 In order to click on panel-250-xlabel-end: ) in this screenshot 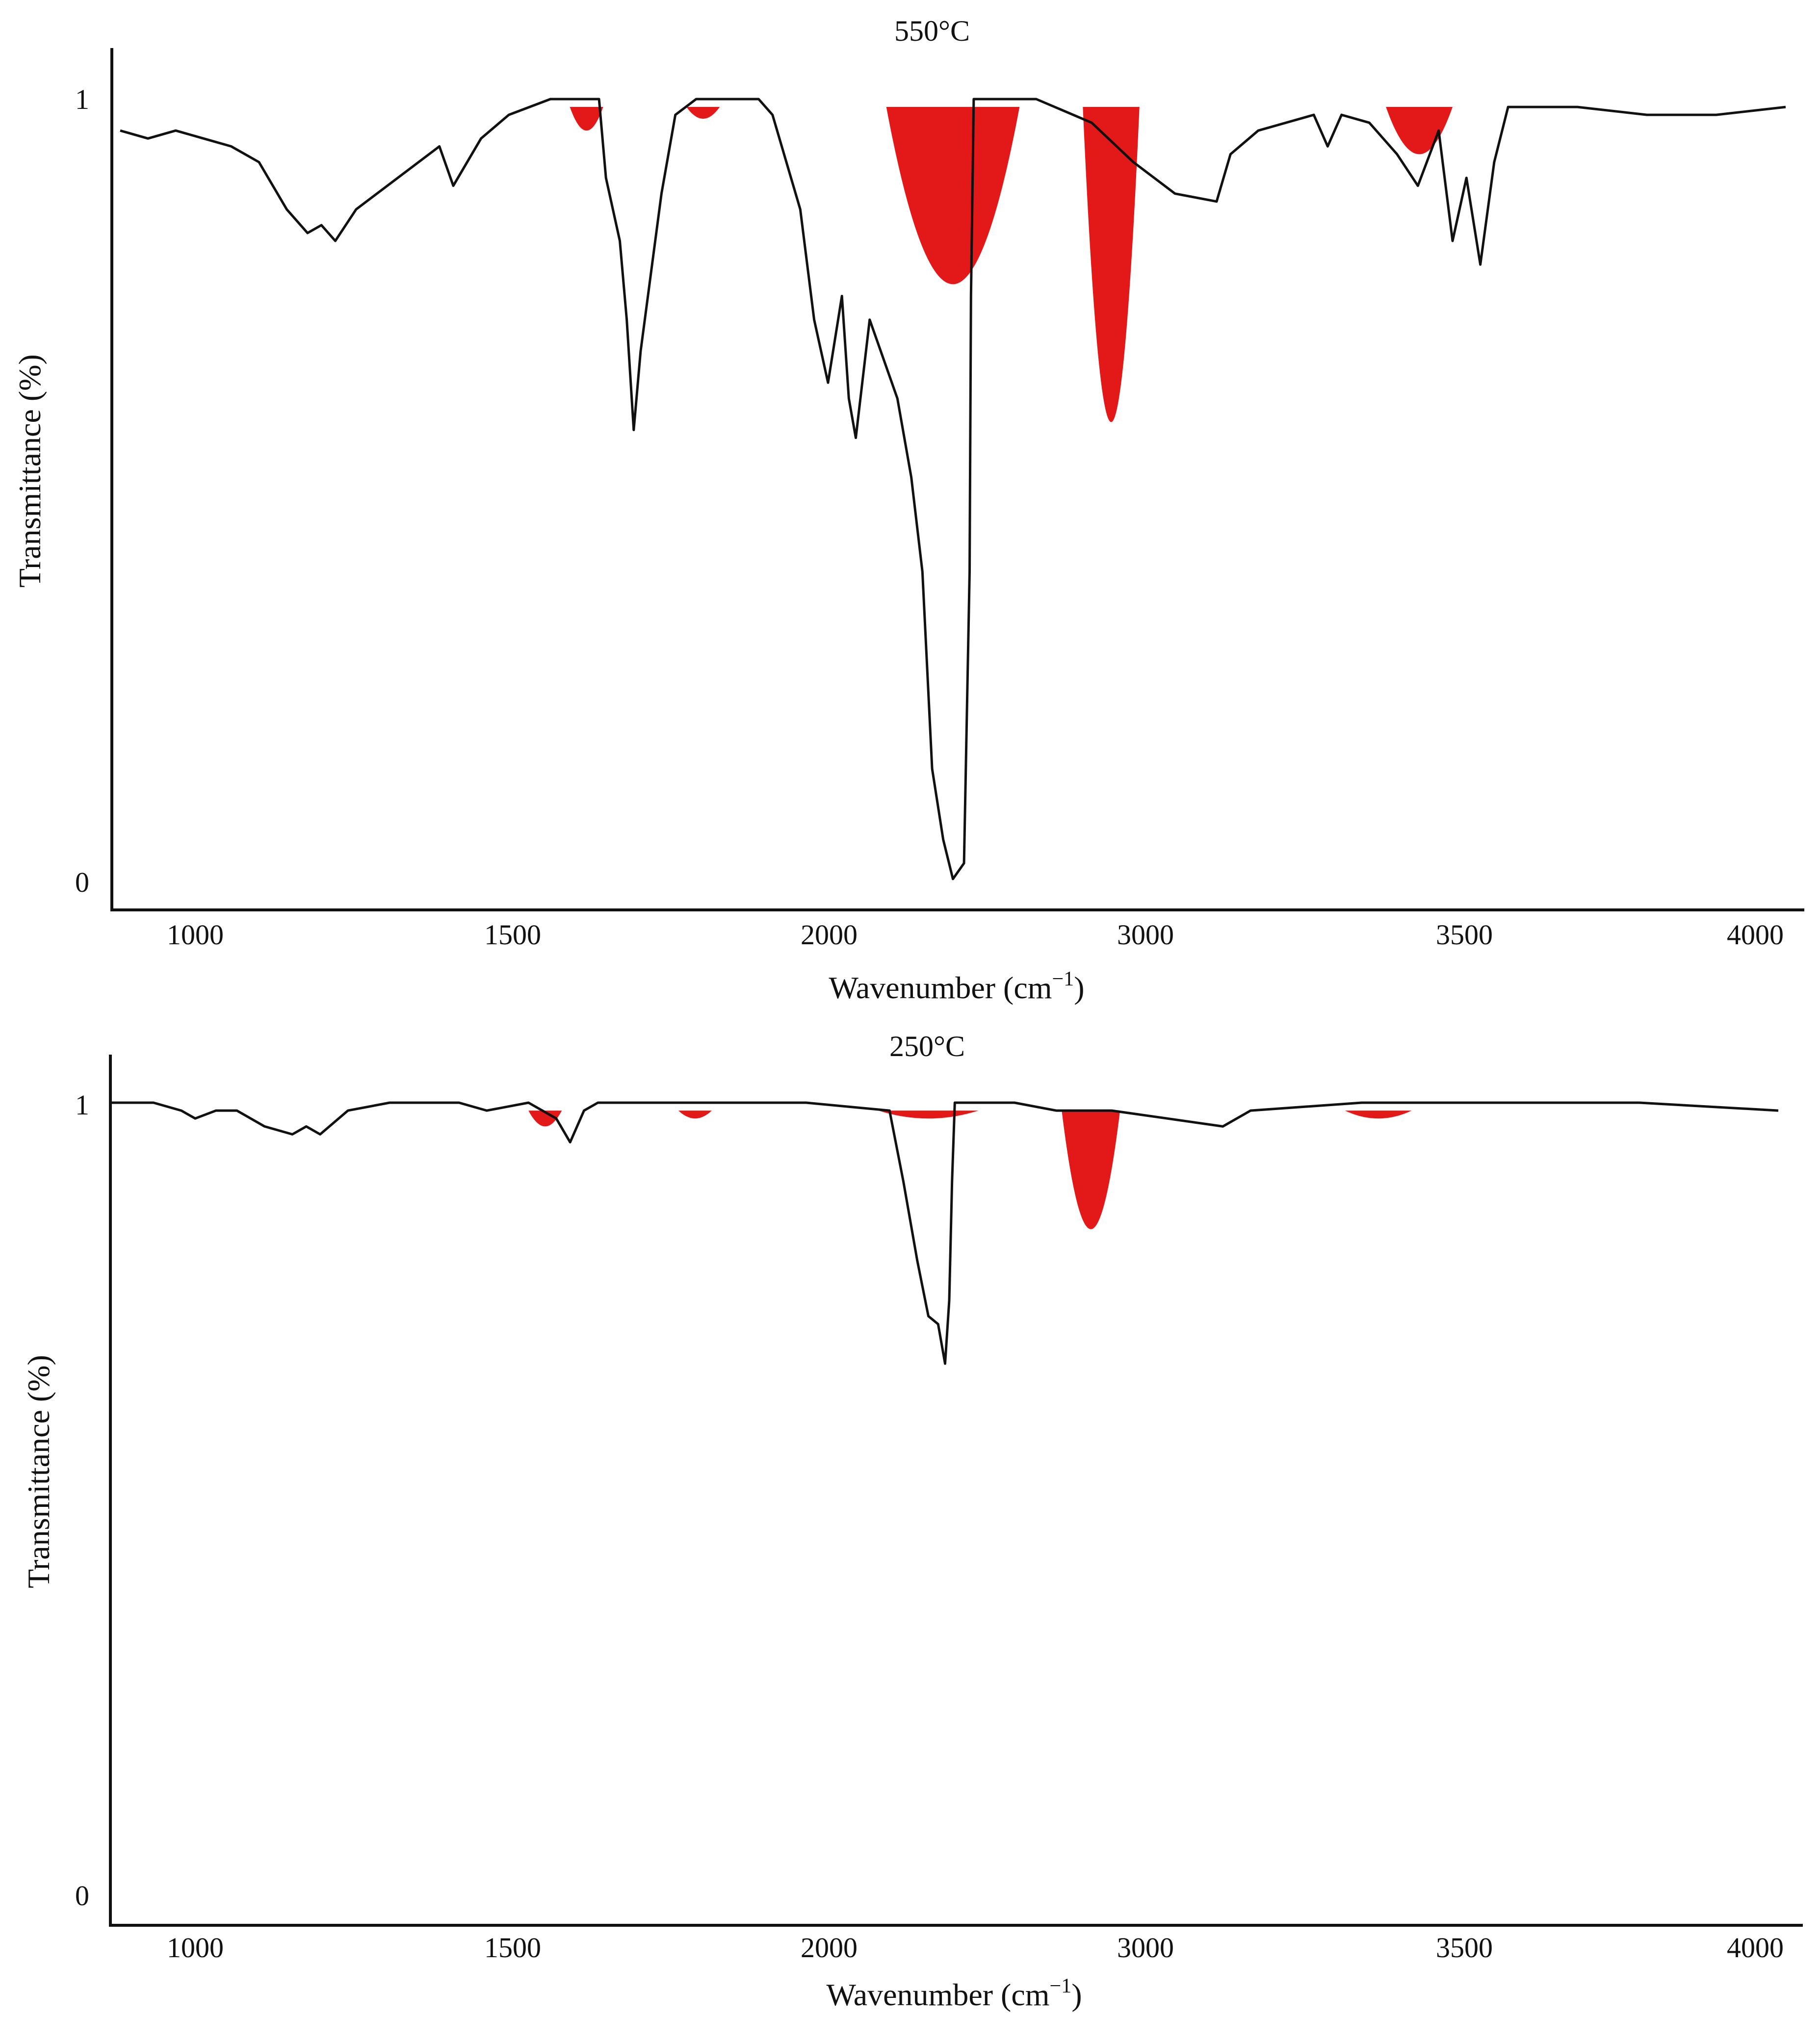, I will do `click(1076, 1994)`.